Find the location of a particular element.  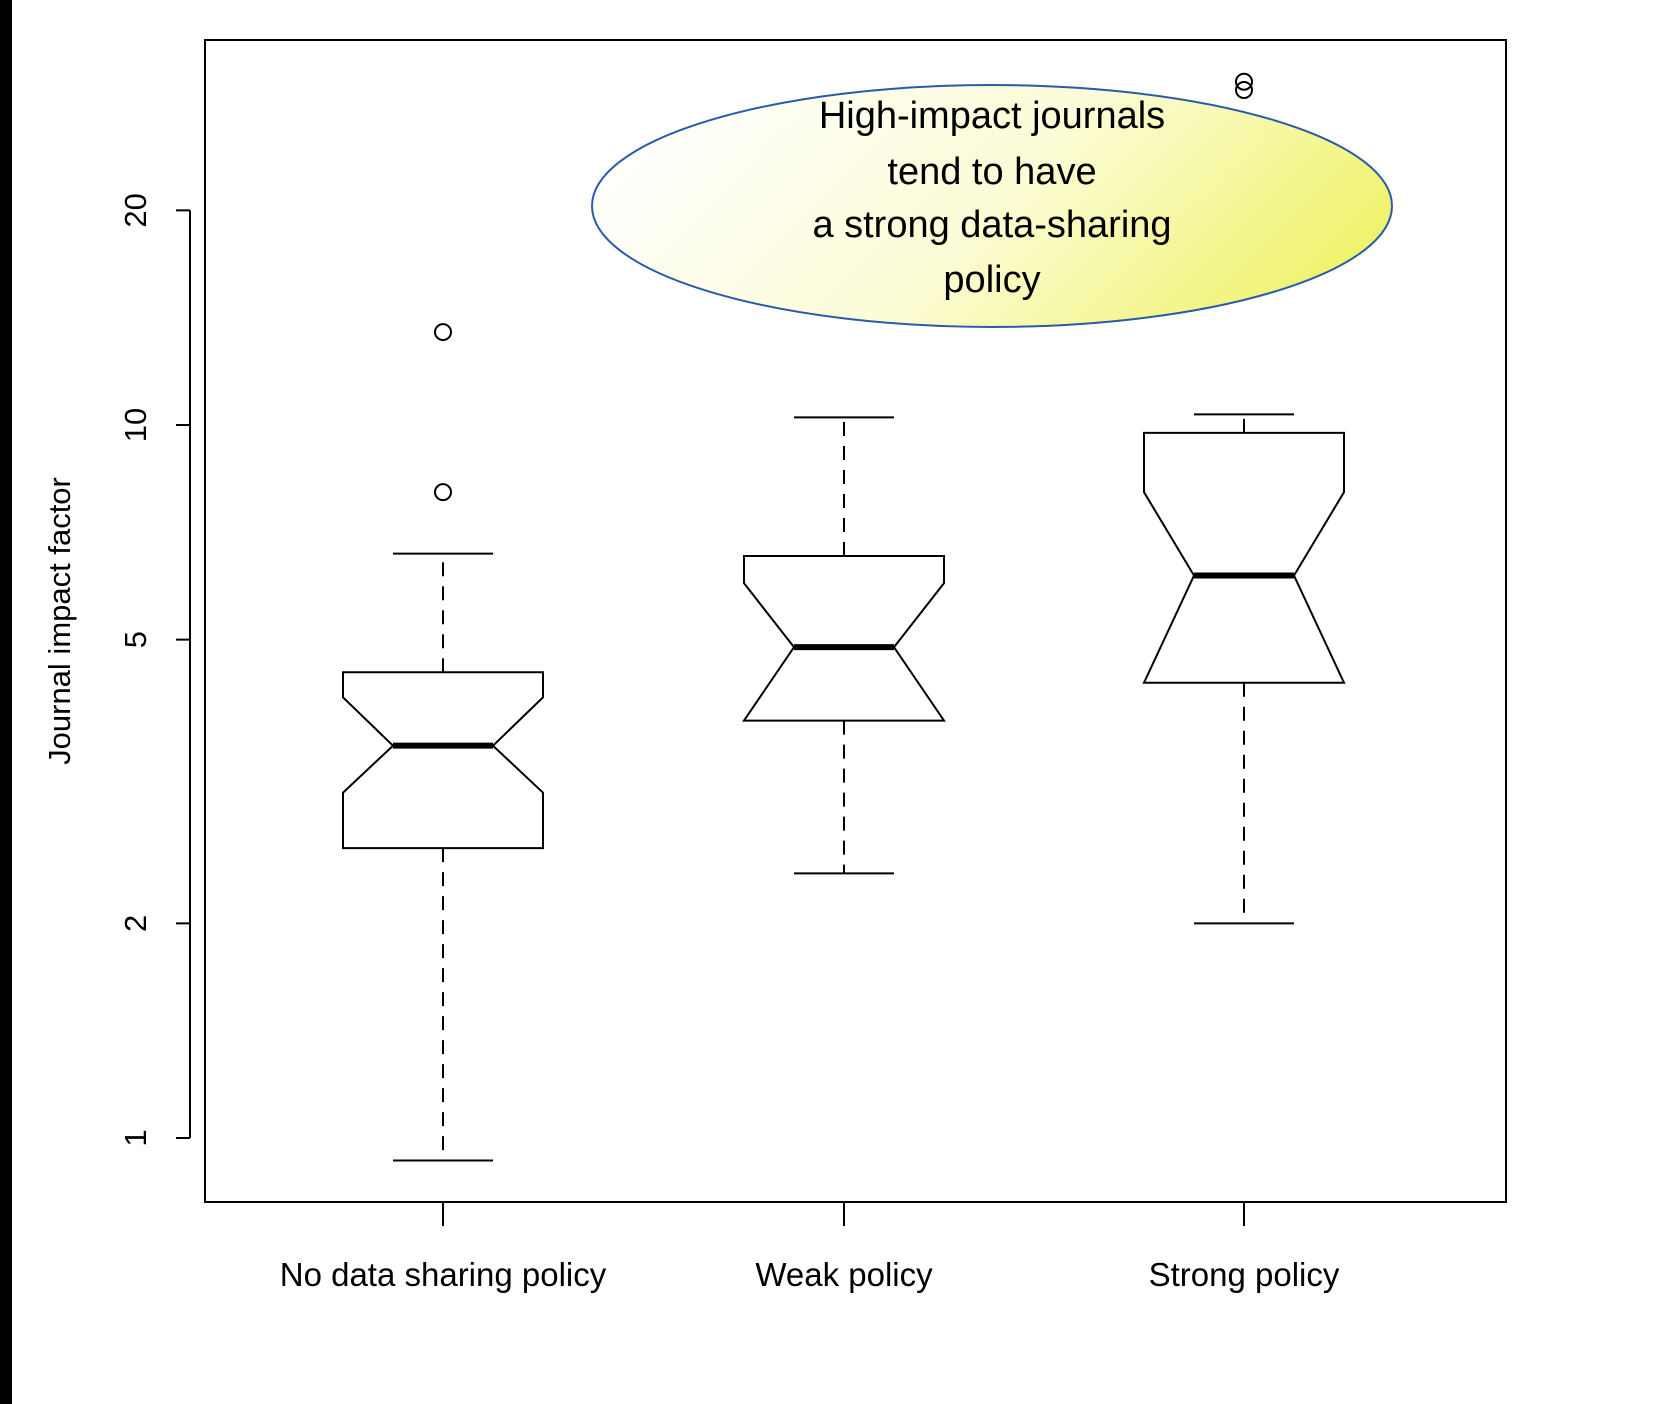

y-axis-label: Journal impact factor is located at coordinates (59, 621).